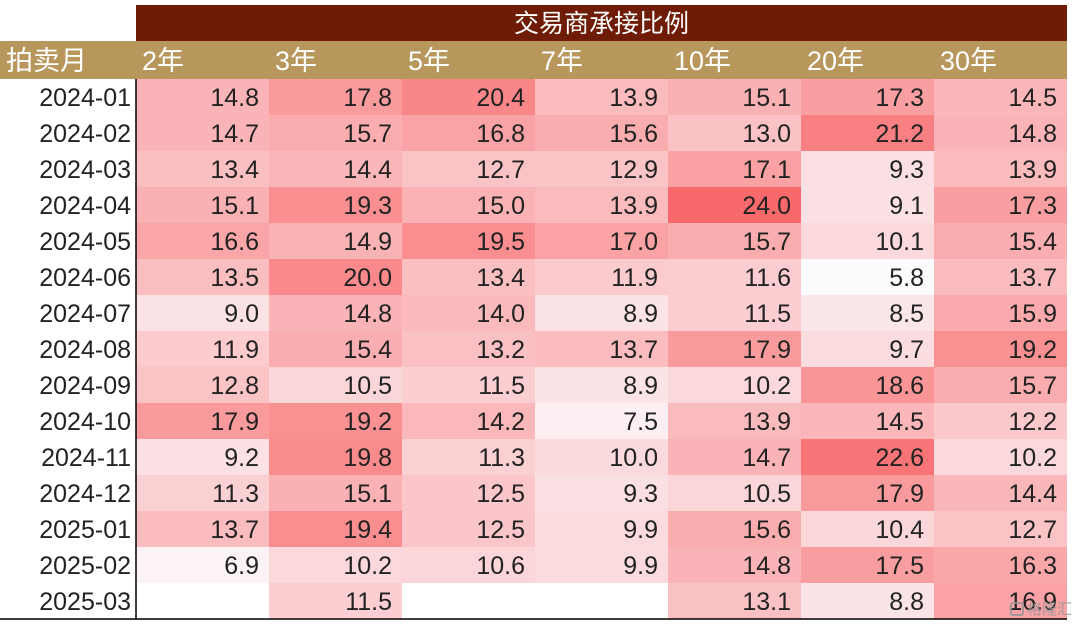  Describe the element at coordinates (906, 278) in the screenshot. I see `cell-value: 5.8` at that location.